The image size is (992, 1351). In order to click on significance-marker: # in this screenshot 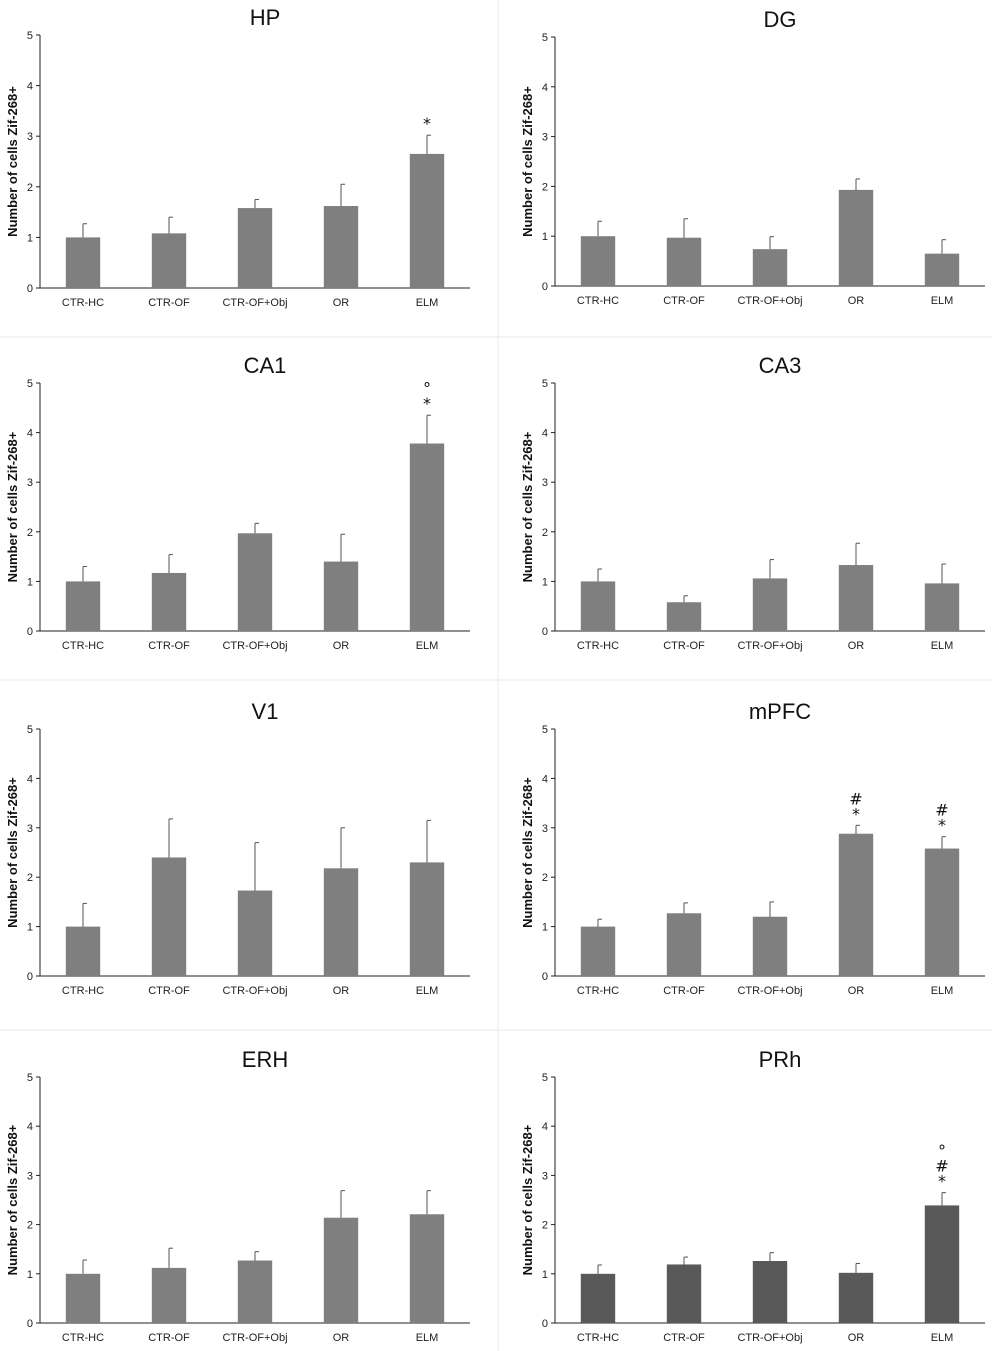, I will do `click(855, 798)`.